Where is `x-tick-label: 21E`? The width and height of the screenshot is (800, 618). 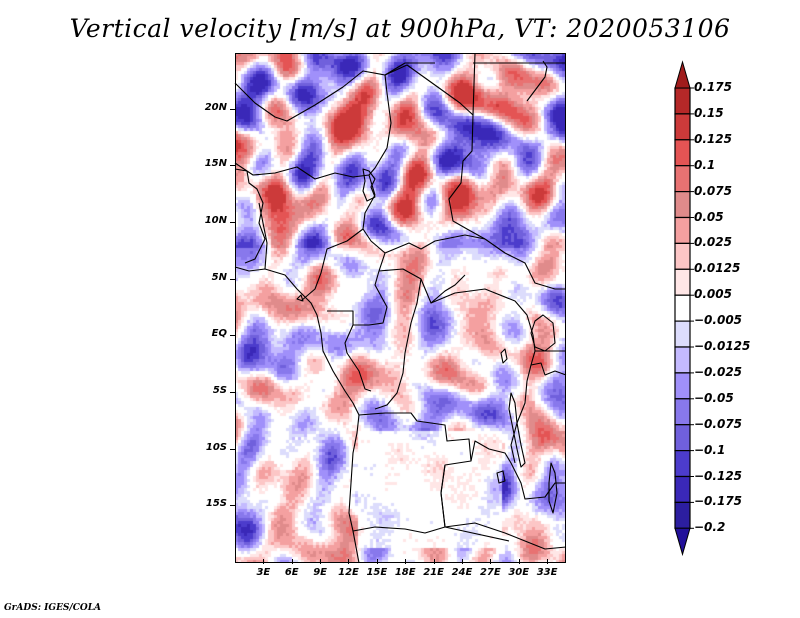 x-tick-label: 21E is located at coordinates (433, 572).